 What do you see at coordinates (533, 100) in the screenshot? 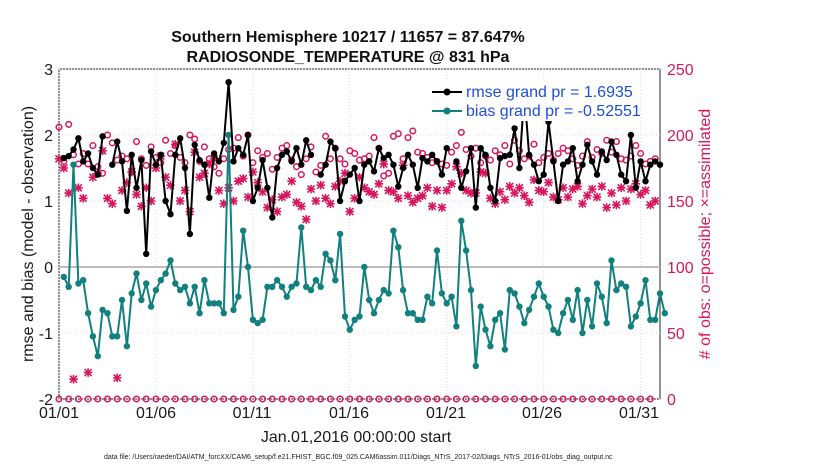
I see `legend-box` at bounding box center [533, 100].